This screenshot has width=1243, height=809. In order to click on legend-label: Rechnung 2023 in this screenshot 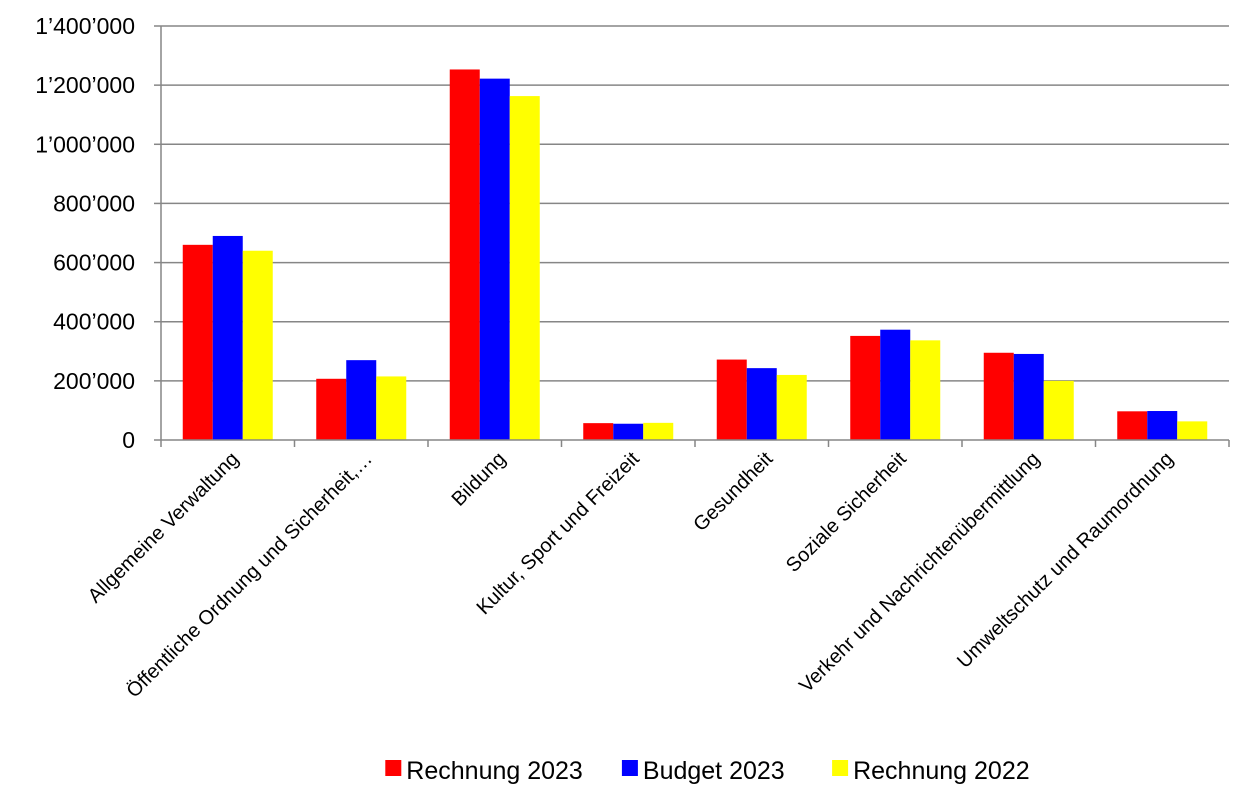, I will do `click(494, 771)`.